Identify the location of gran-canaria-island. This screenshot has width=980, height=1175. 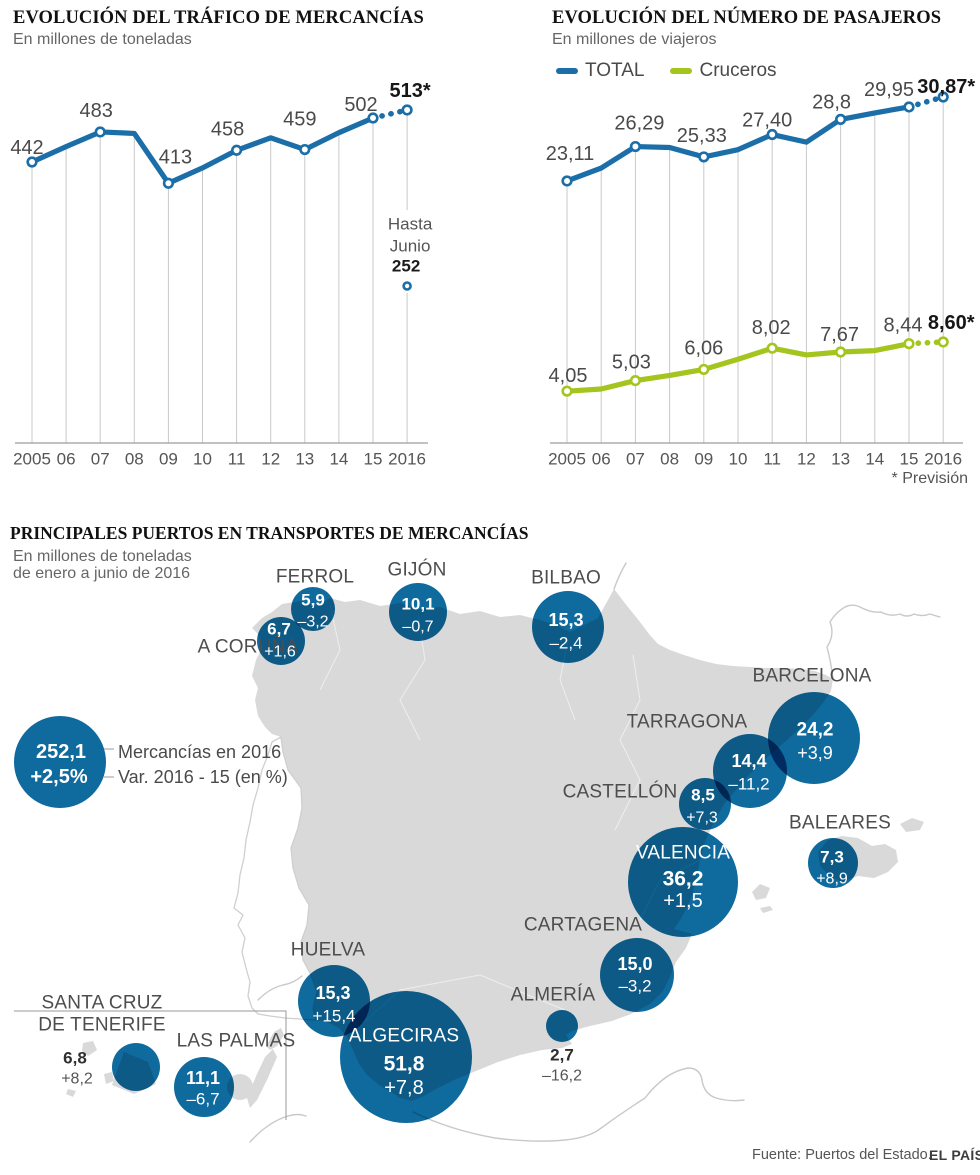
(240, 1087).